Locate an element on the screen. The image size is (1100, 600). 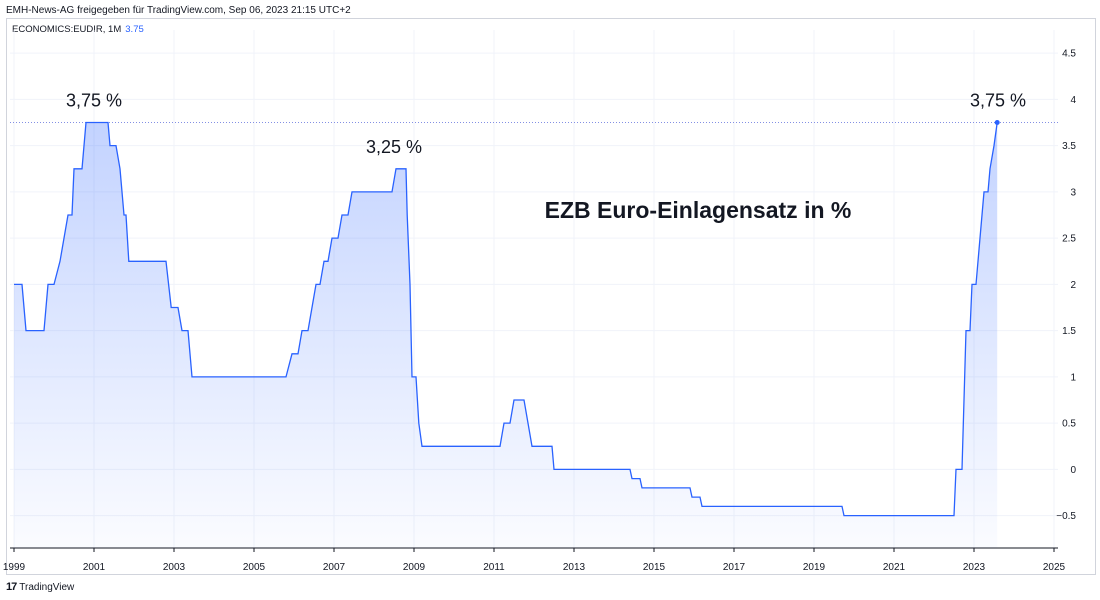
x-tick-label: 2025 is located at coordinates (1054, 567).